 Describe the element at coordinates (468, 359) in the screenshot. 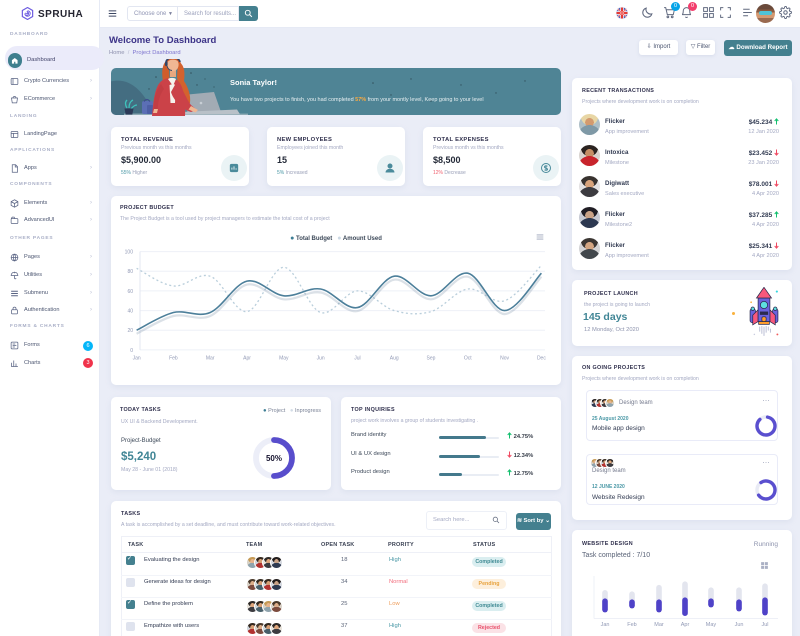

I see `svg-text: Oct` at that location.